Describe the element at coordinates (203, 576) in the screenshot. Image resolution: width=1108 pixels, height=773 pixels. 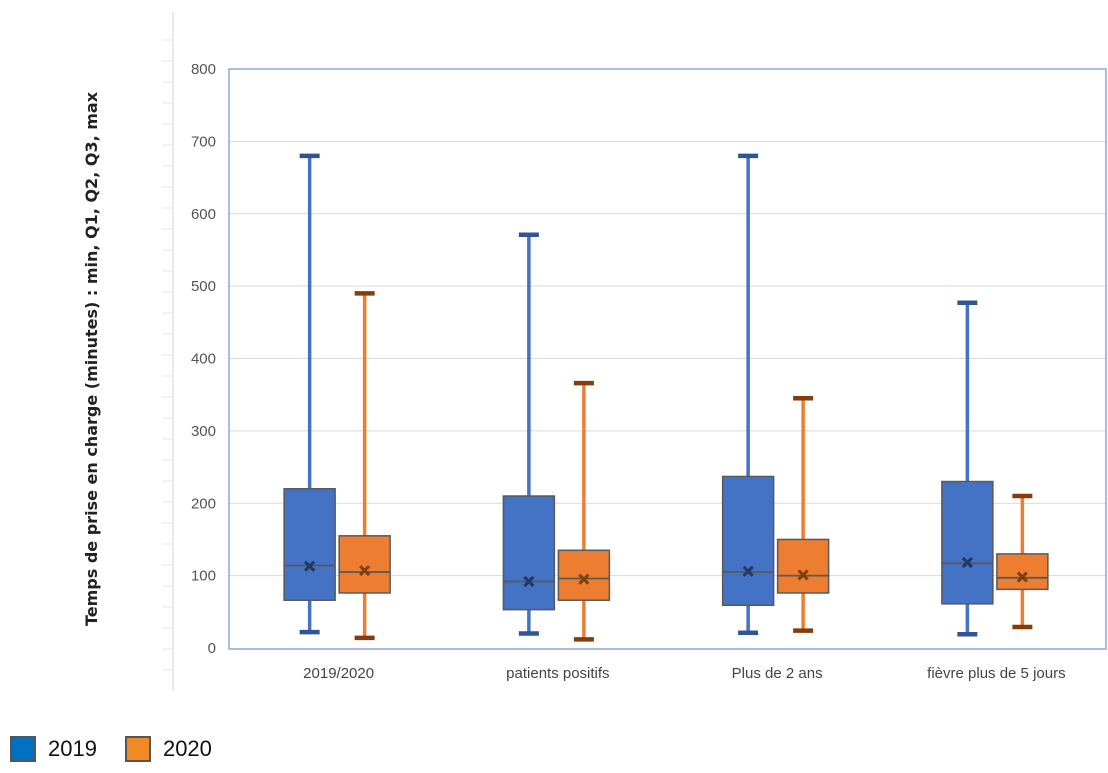
I see `y-tick-label: 100` at that location.